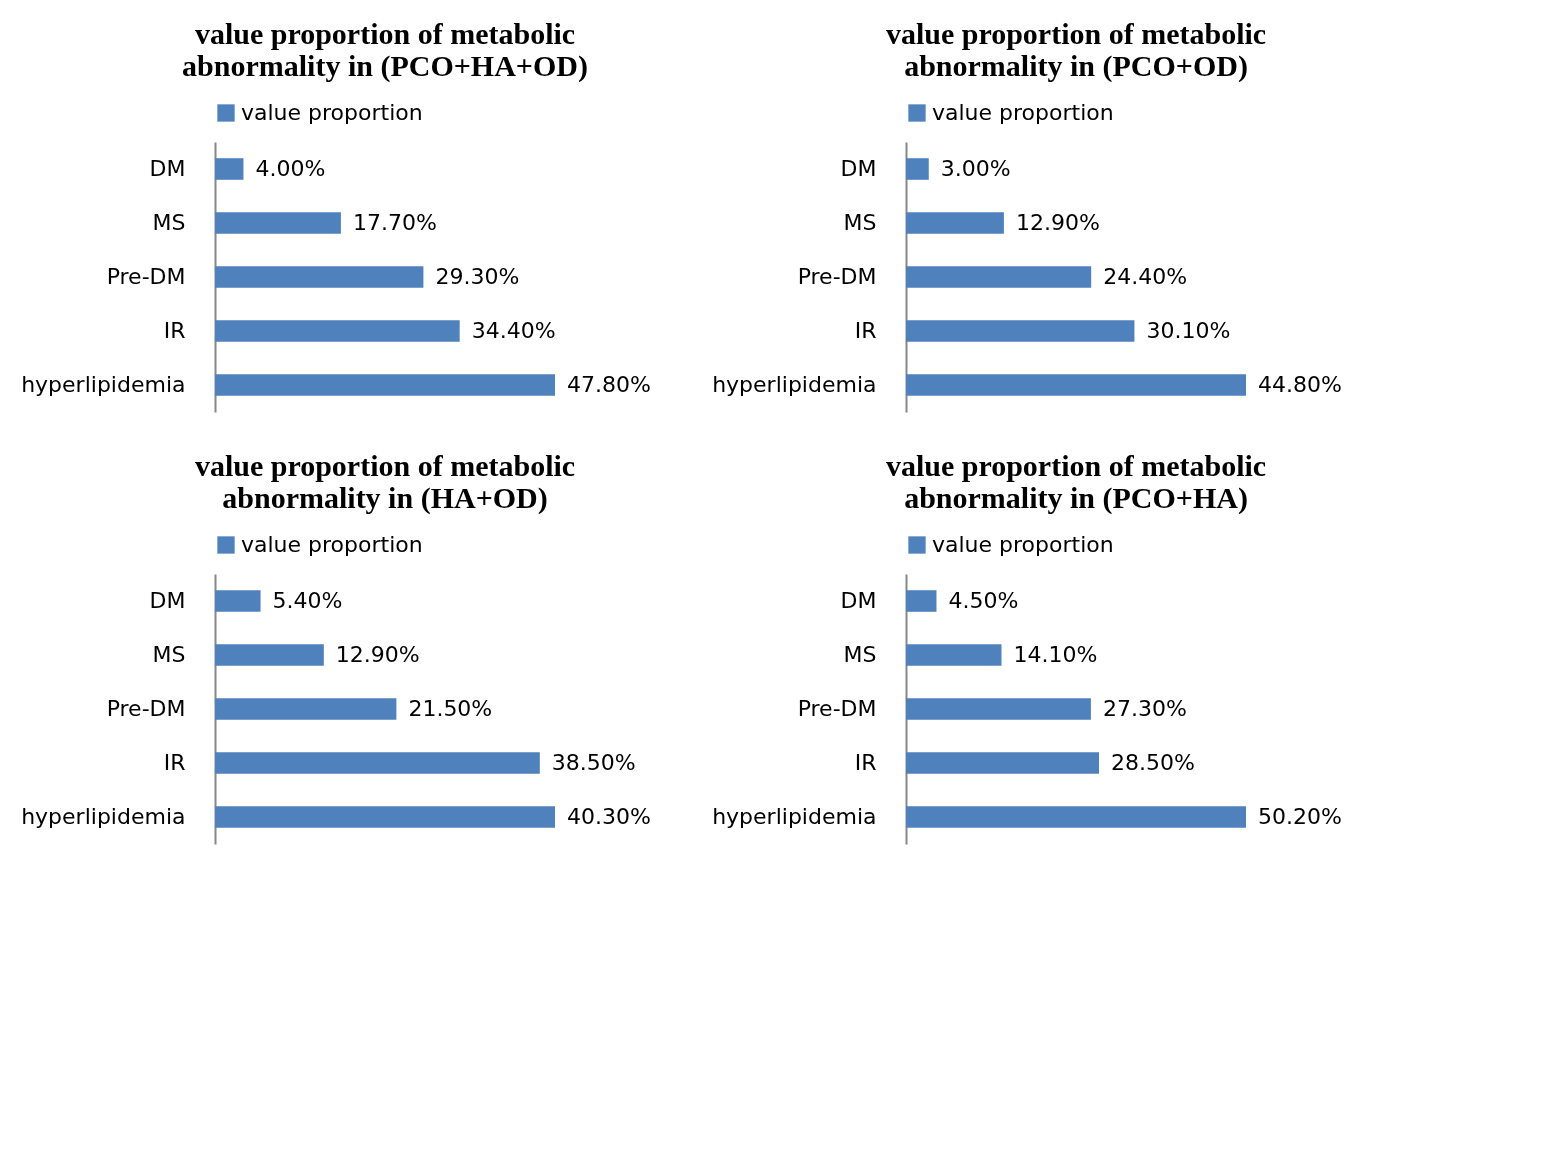  What do you see at coordinates (385, 50) in the screenshot?
I see `chart-title: value proportion of metabolic abnormality in (PCO+HA+OD)` at bounding box center [385, 50].